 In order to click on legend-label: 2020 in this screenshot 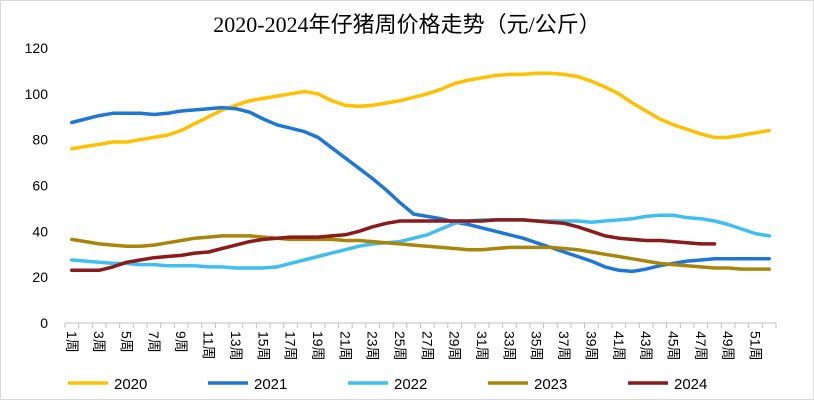, I will do `click(130, 384)`.